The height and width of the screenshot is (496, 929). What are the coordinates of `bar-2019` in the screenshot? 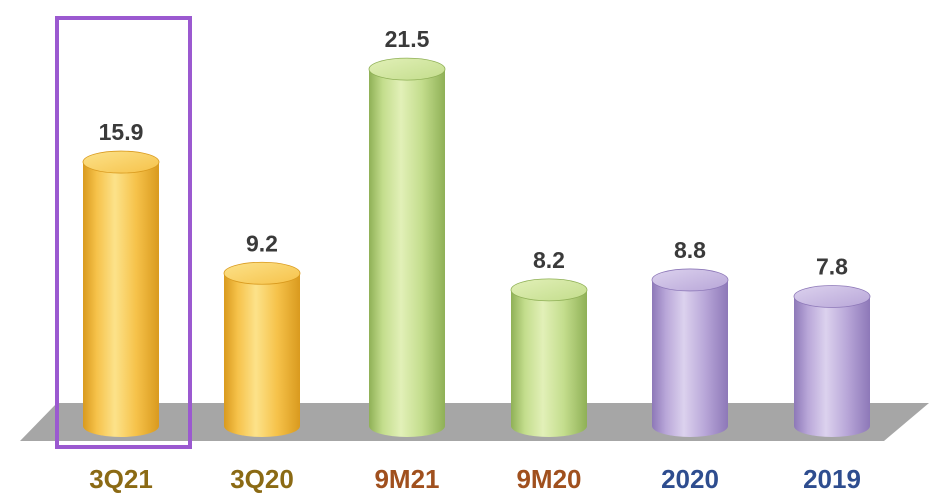 It's located at (832, 361).